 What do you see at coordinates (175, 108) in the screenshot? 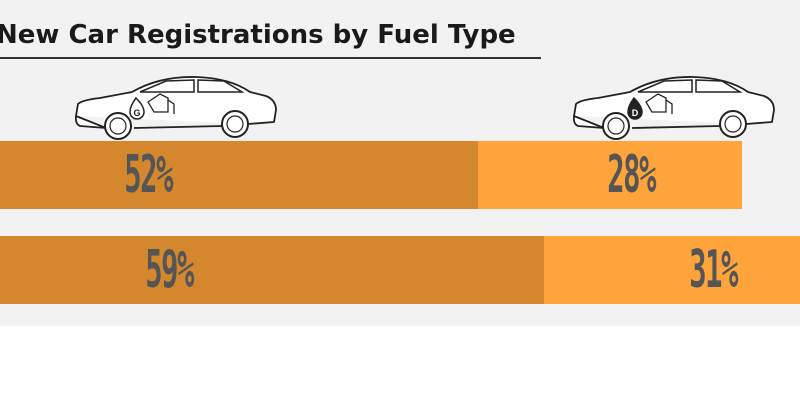
I see `gasoline-car-icon: G` at bounding box center [175, 108].